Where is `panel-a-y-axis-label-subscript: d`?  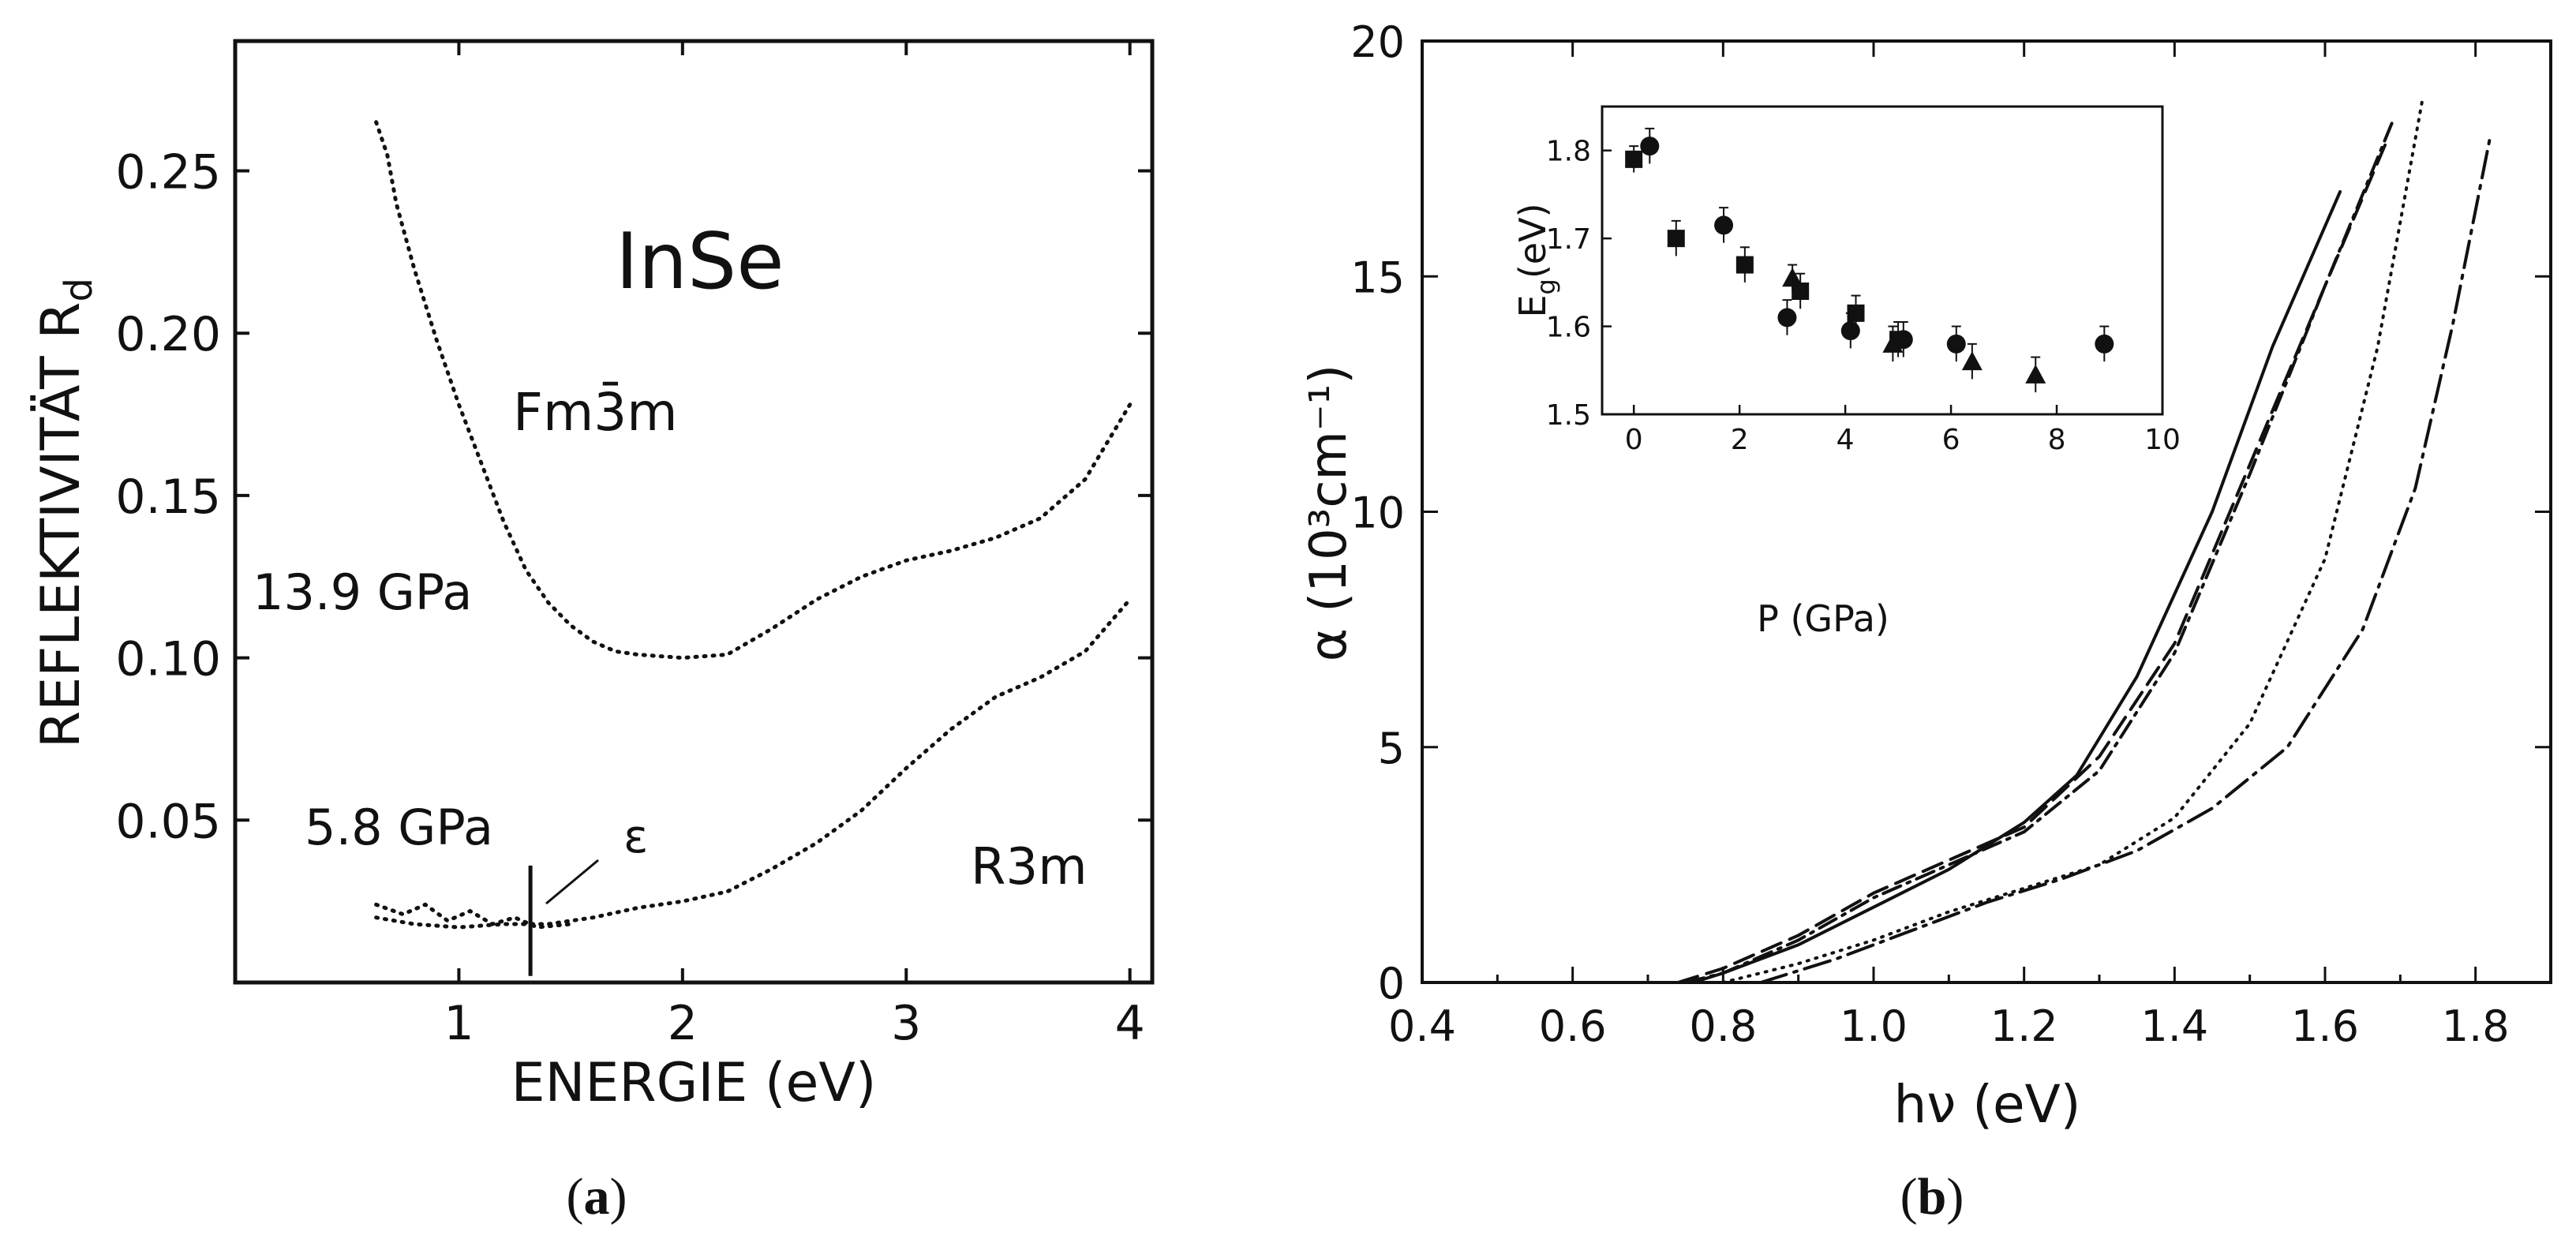
panel-a-y-axis-label-subscript: d is located at coordinates (79, 290).